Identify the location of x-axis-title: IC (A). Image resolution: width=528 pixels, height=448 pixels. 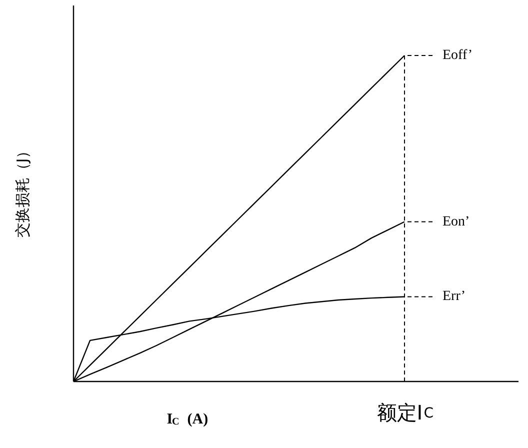
(187, 420).